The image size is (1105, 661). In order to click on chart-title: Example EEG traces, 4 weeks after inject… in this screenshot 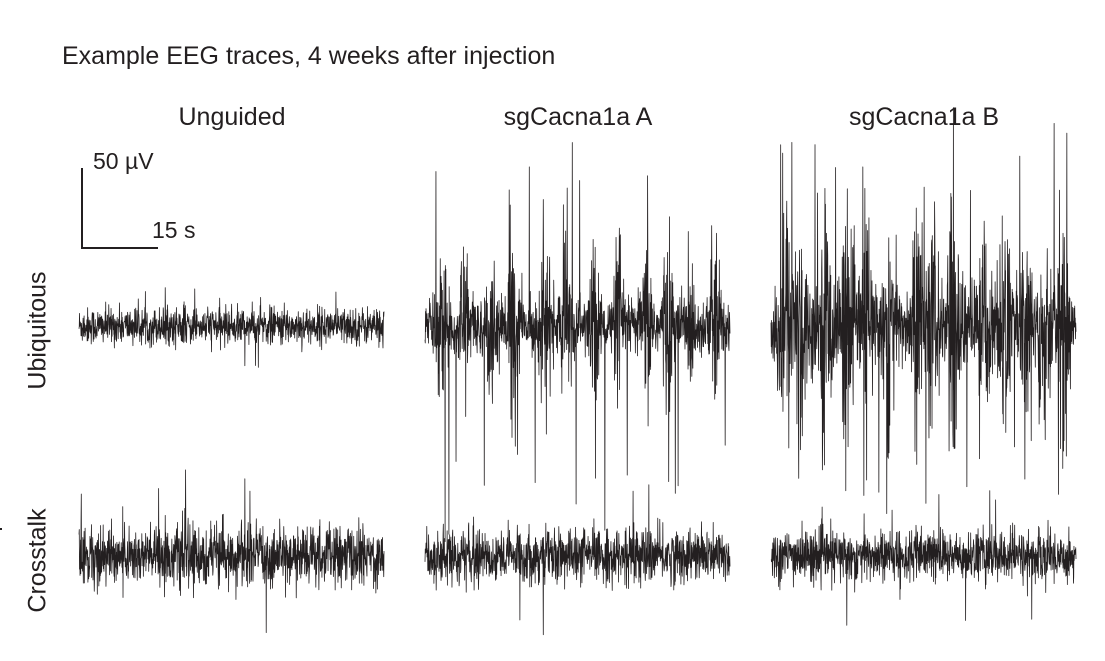, I will do `click(309, 56)`.